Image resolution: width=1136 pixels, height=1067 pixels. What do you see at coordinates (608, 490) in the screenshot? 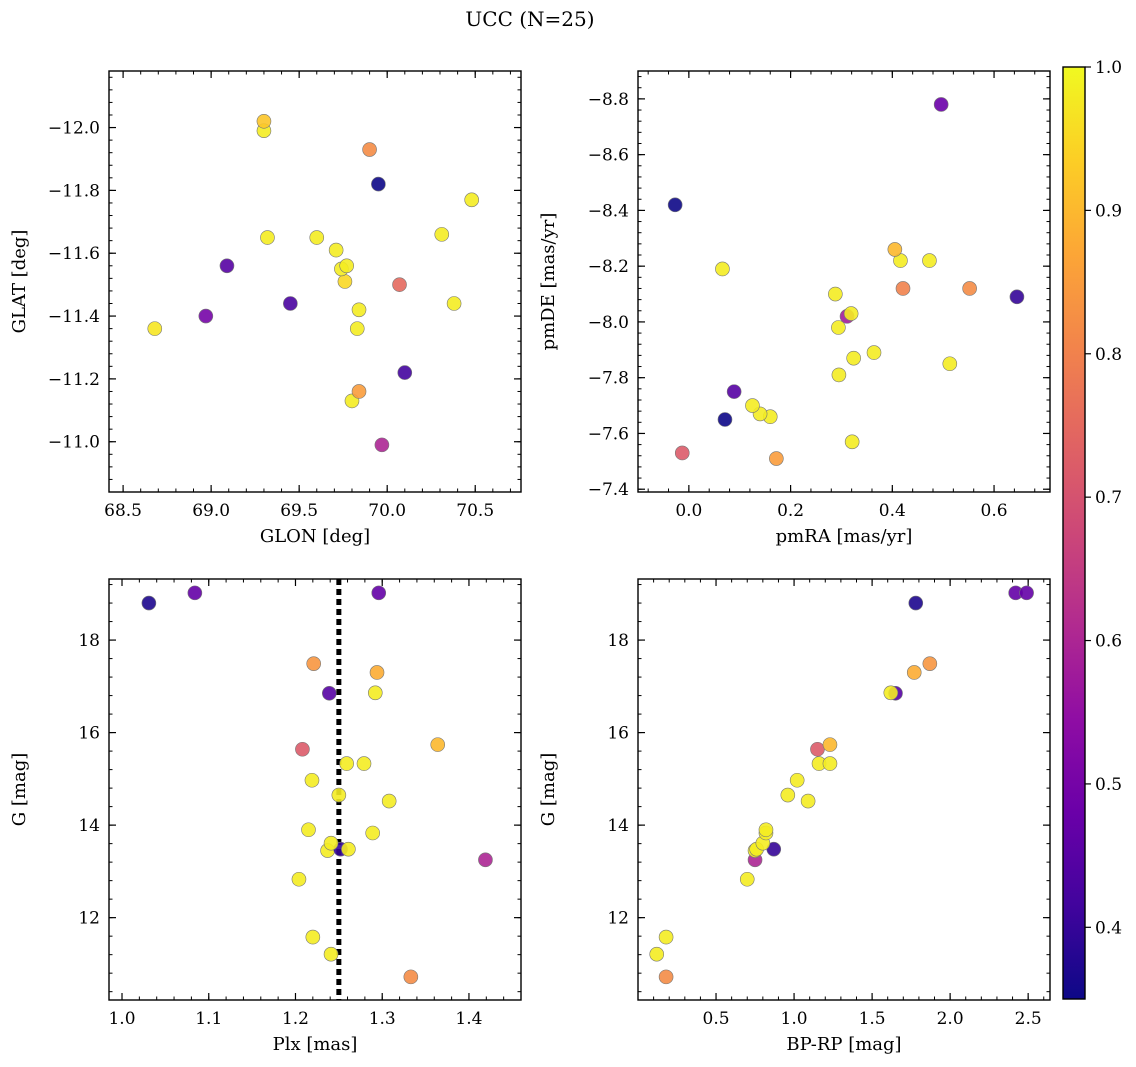
I see `y-tick-label: −7.4` at bounding box center [608, 490].